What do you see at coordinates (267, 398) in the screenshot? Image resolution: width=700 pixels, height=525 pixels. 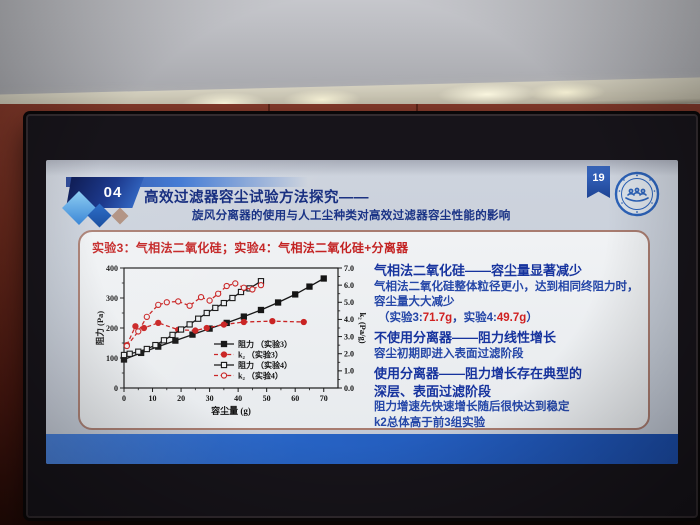 I see `svg-text: 50` at bounding box center [267, 398].